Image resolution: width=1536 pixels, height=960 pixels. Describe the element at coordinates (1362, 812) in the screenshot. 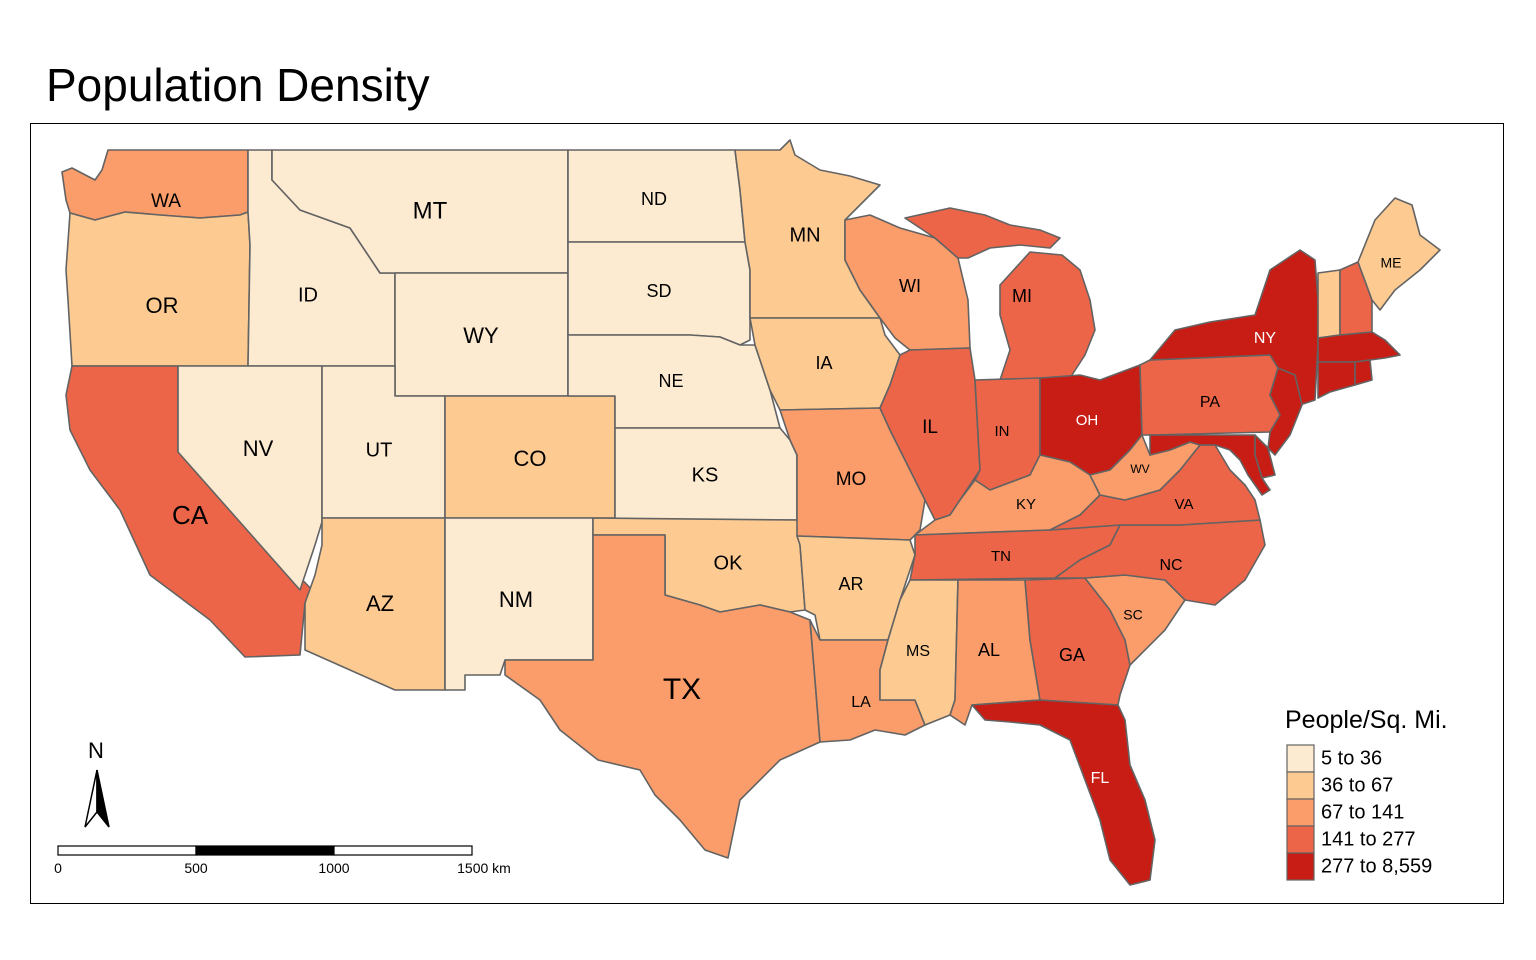

I see `legend-label-3: 67 to 141` at that location.